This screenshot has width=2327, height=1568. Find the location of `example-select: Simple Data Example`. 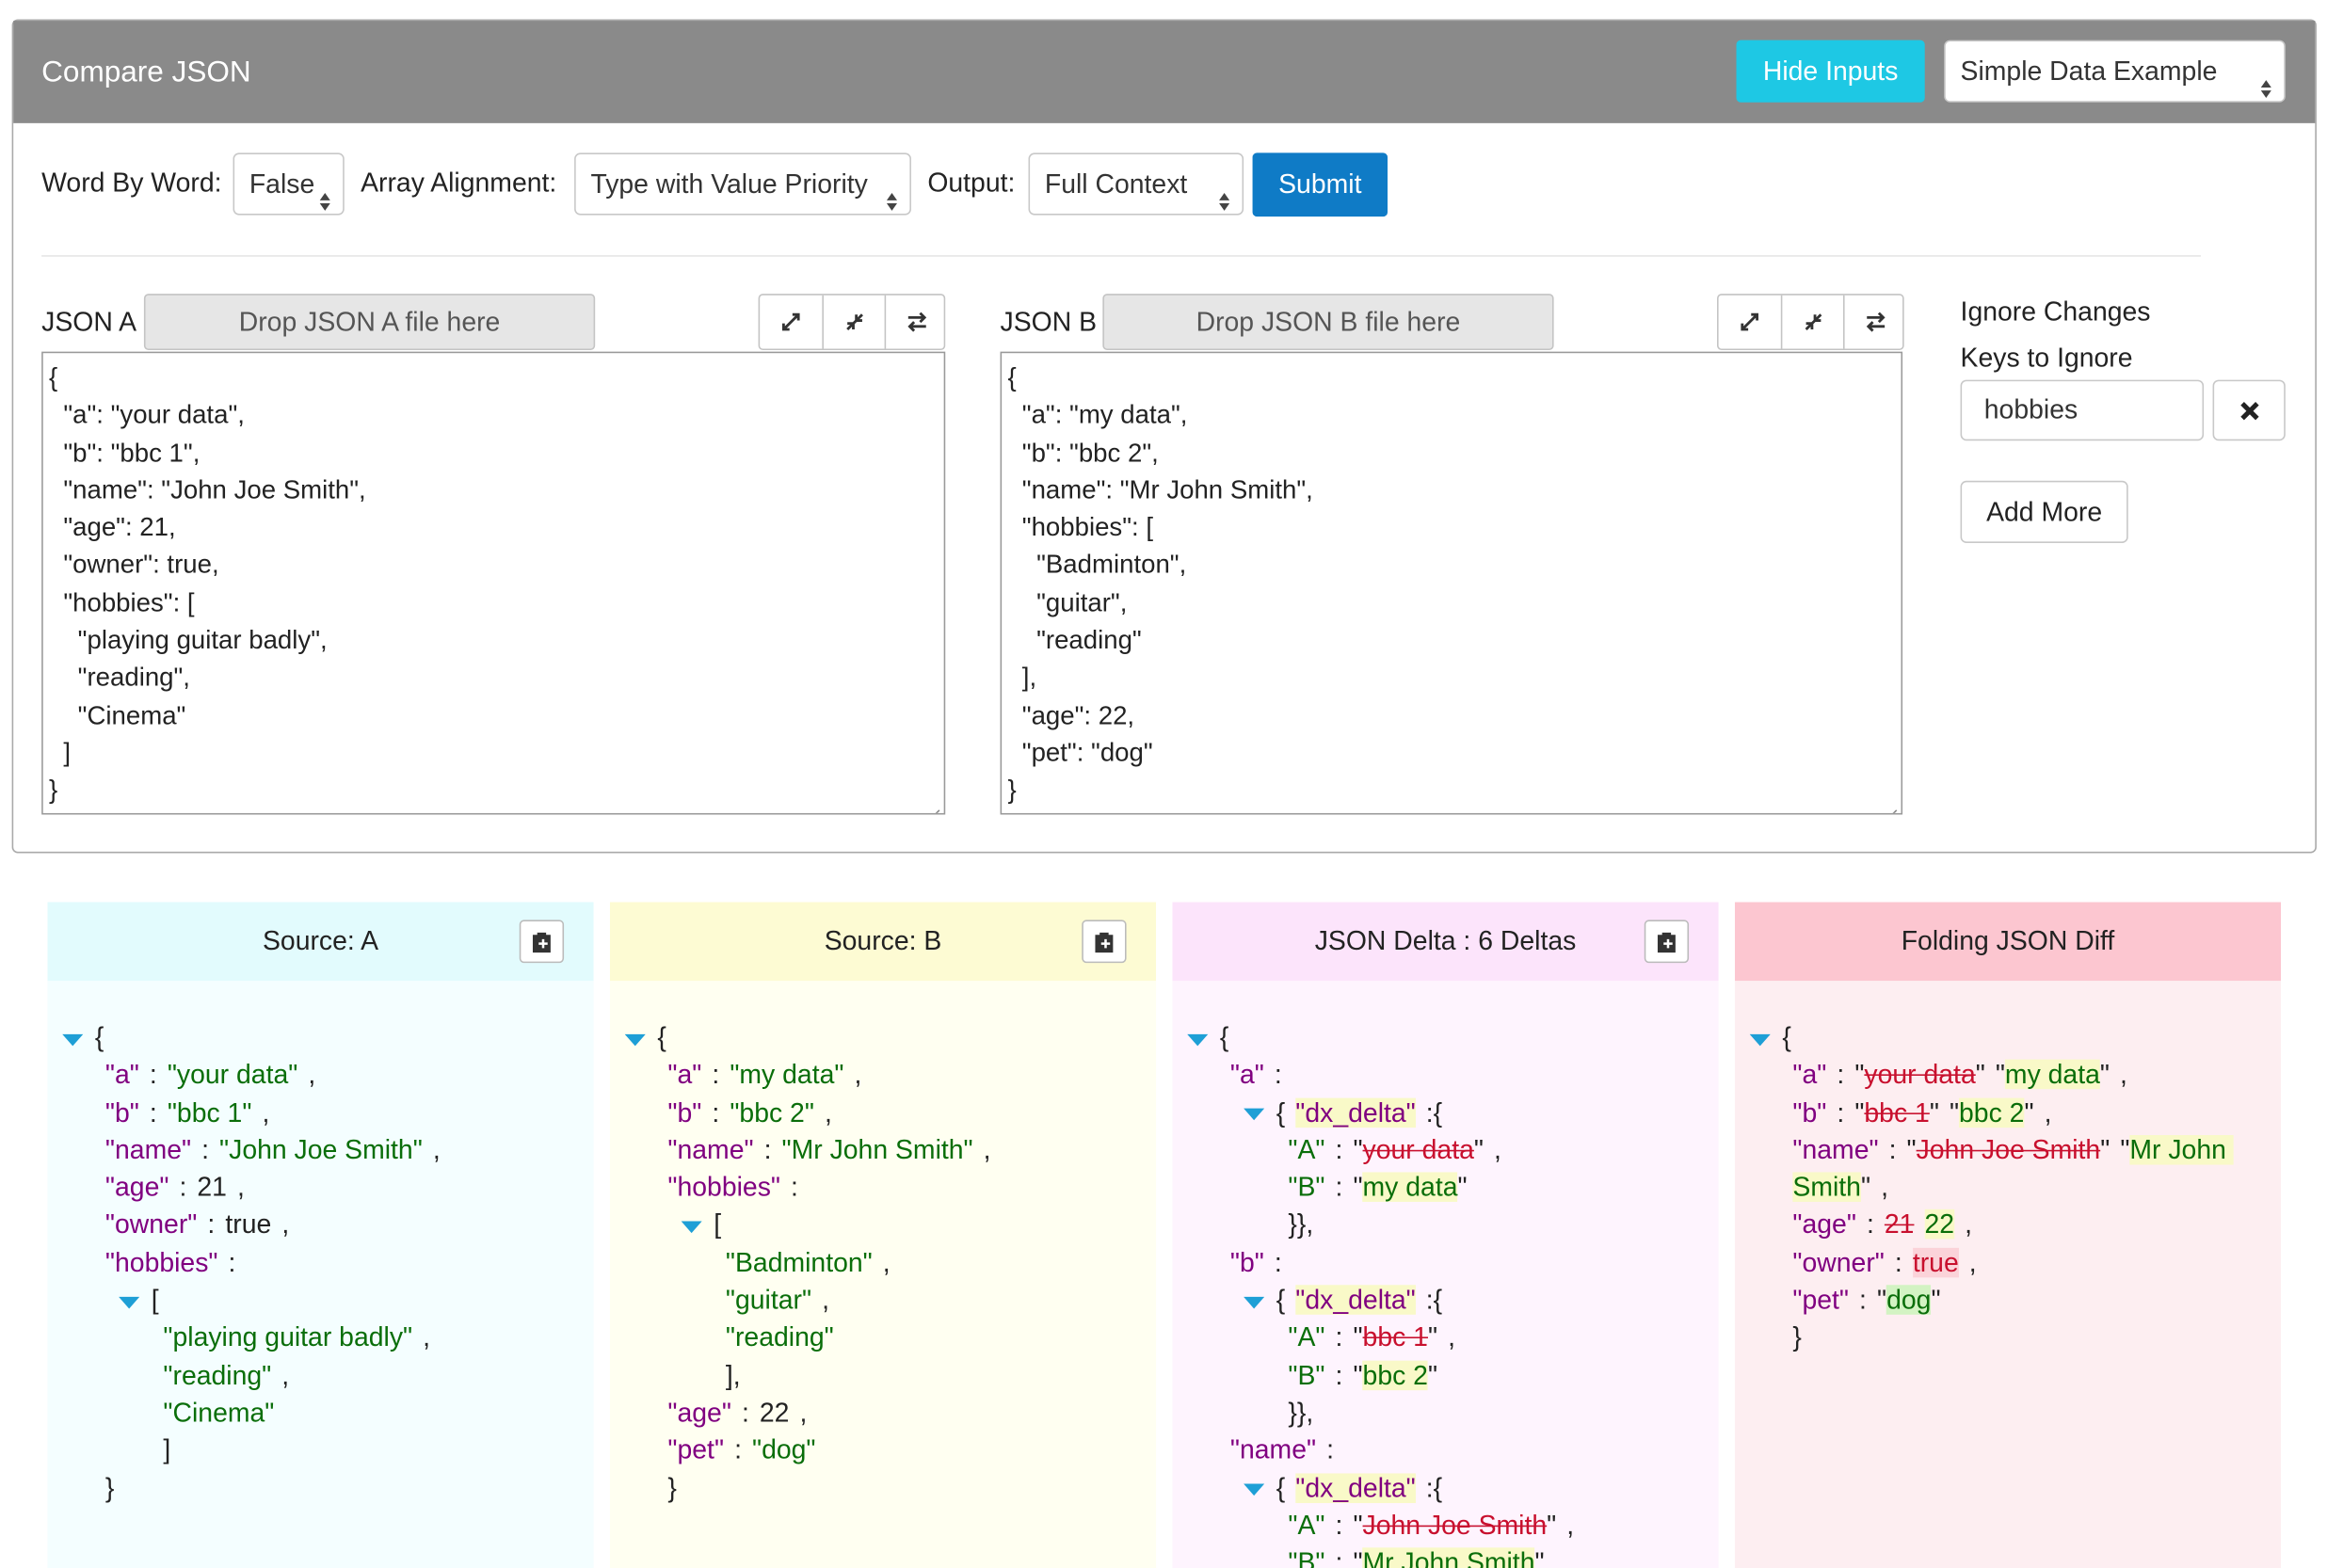

example-select: Simple Data Example is located at coordinates (2115, 71).